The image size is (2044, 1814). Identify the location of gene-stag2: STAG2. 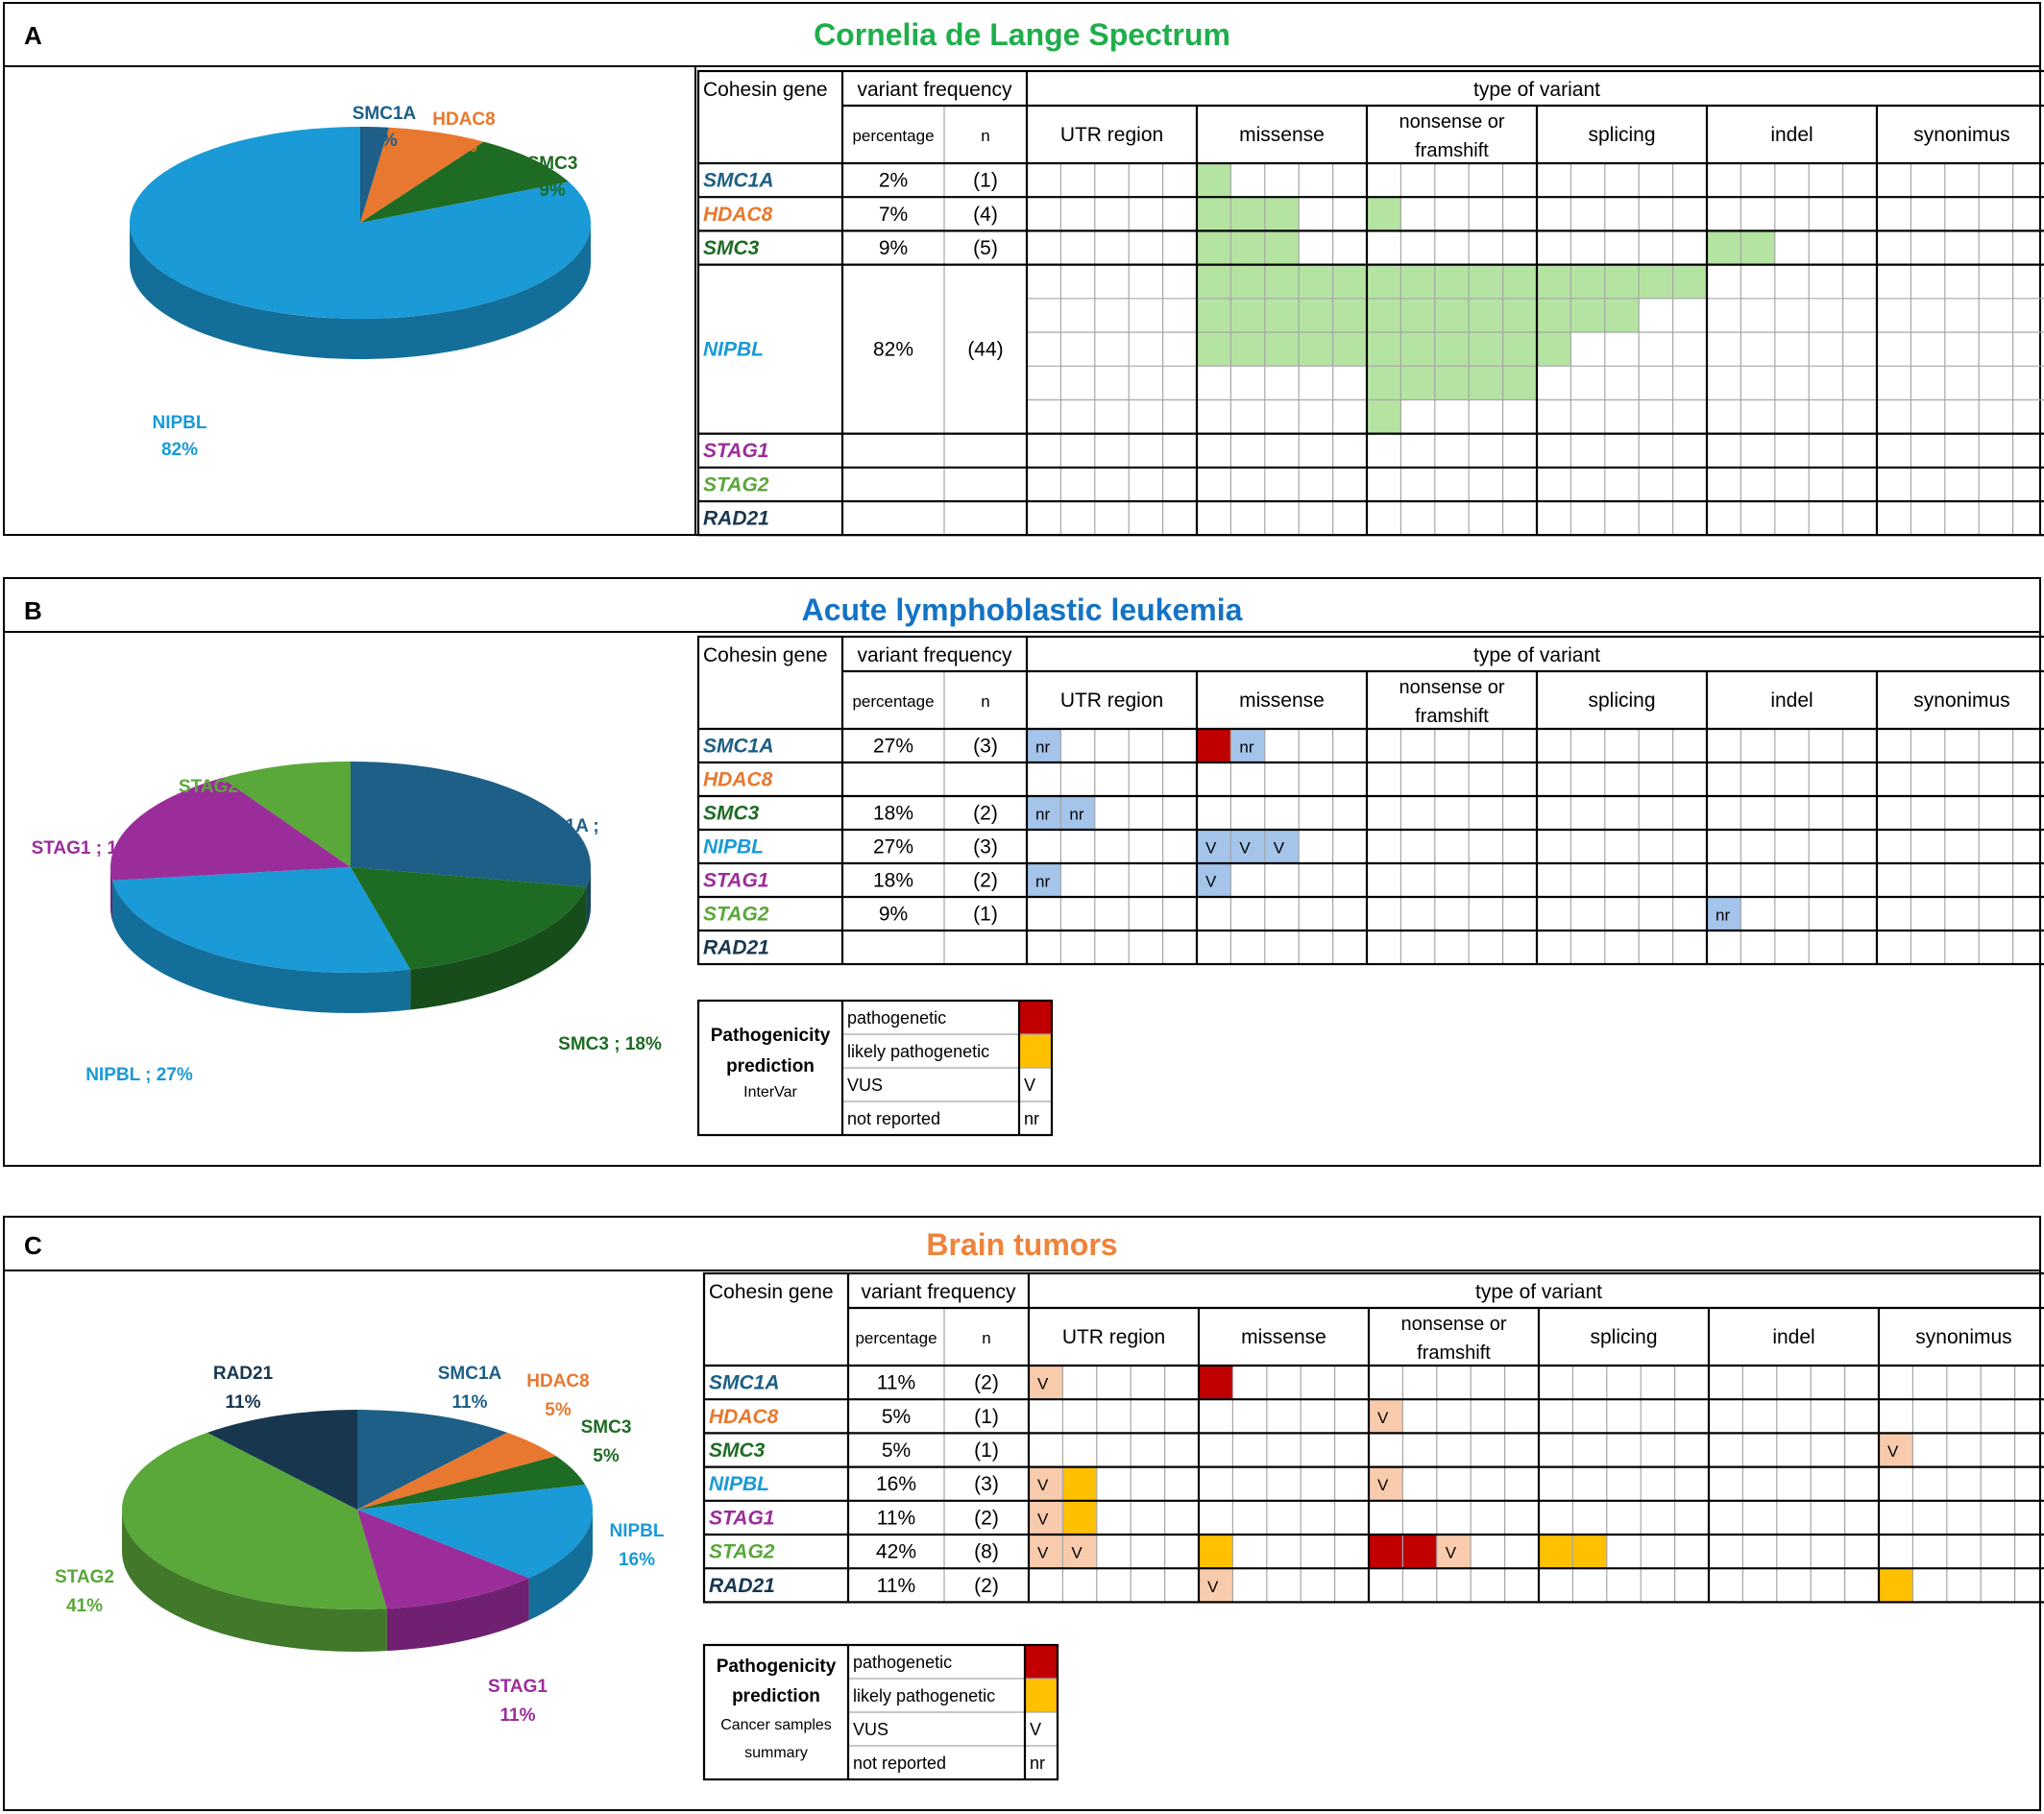
(736, 484).